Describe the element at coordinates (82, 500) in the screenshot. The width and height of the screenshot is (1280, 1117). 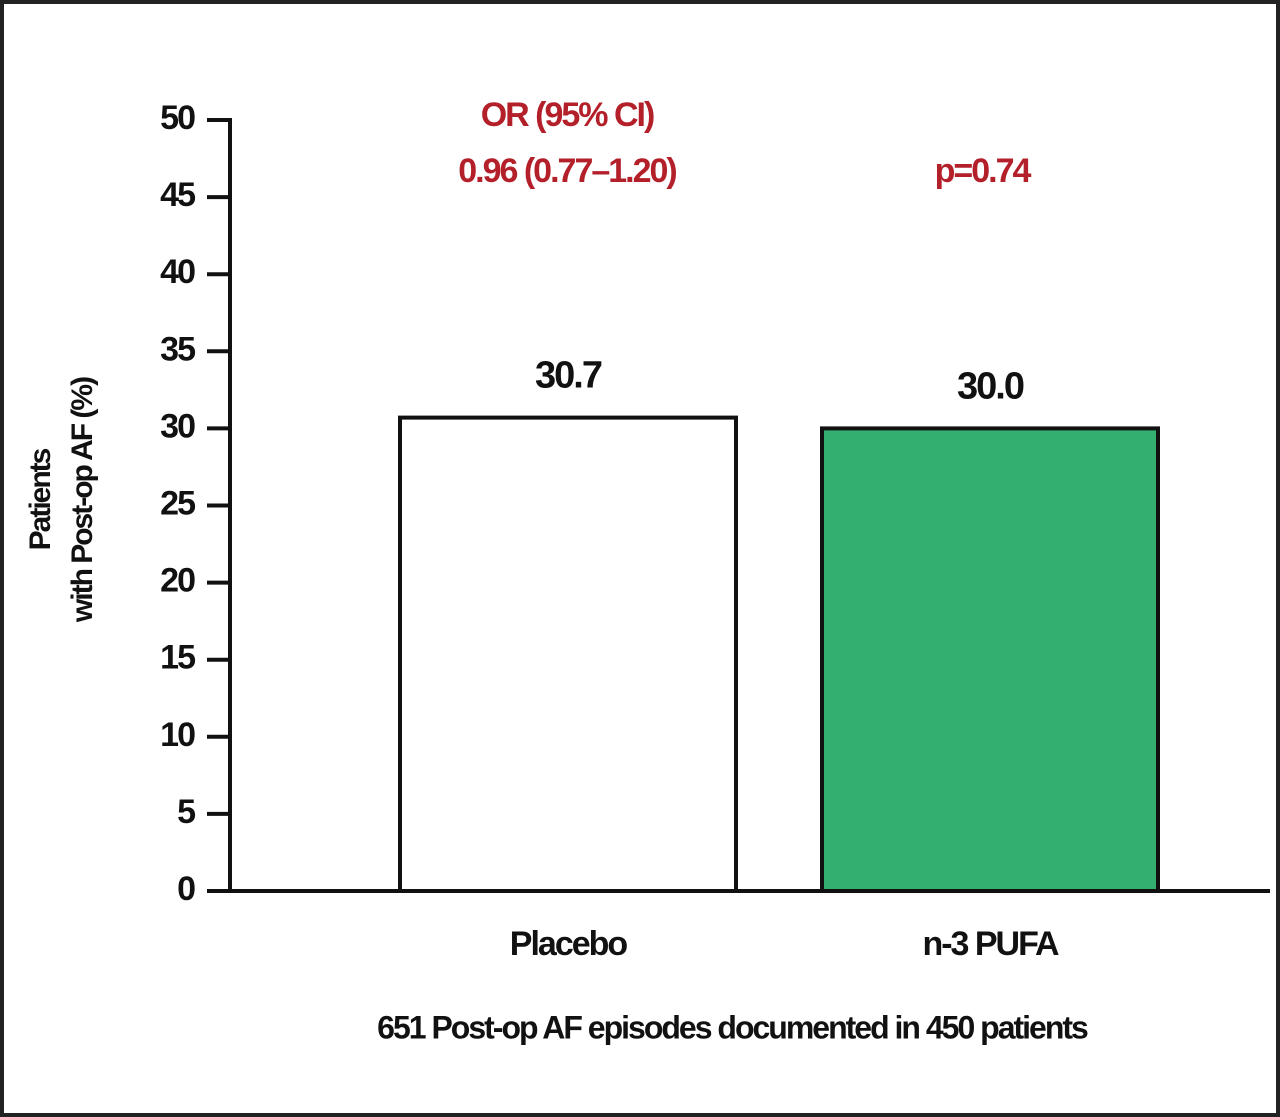
I see `y-axis-label: with Post-op AF (%)` at that location.